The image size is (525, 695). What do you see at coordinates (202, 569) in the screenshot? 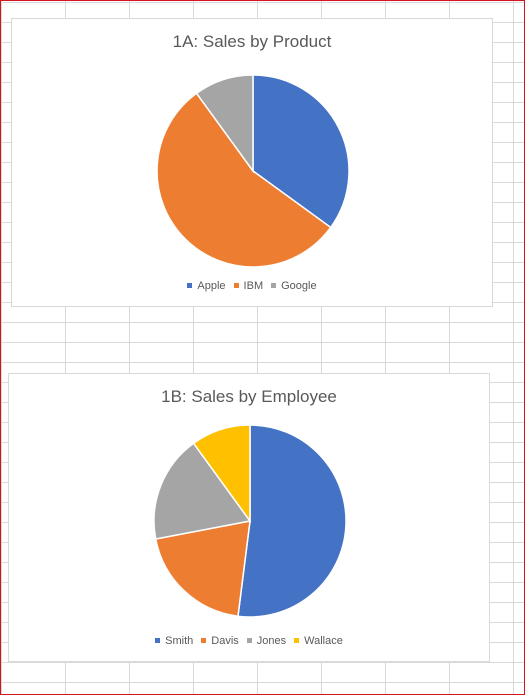
I see `pie-slice-davis` at bounding box center [202, 569].